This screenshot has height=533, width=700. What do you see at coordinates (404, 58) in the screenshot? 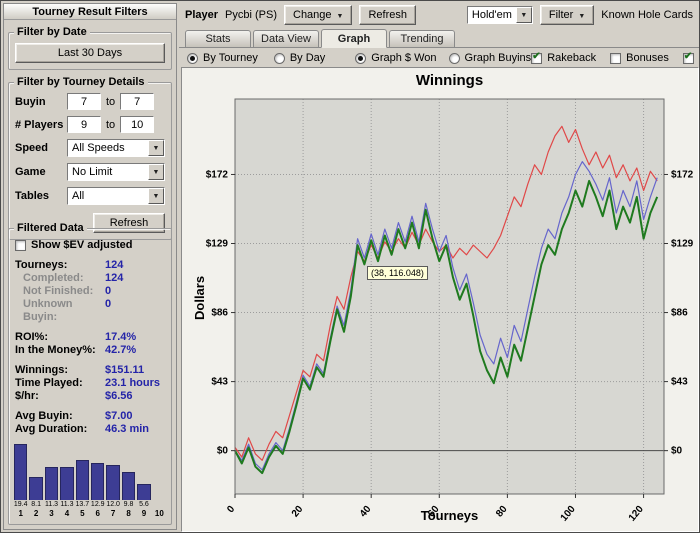
I see `radio-label: Graph $ Won` at bounding box center [404, 58].